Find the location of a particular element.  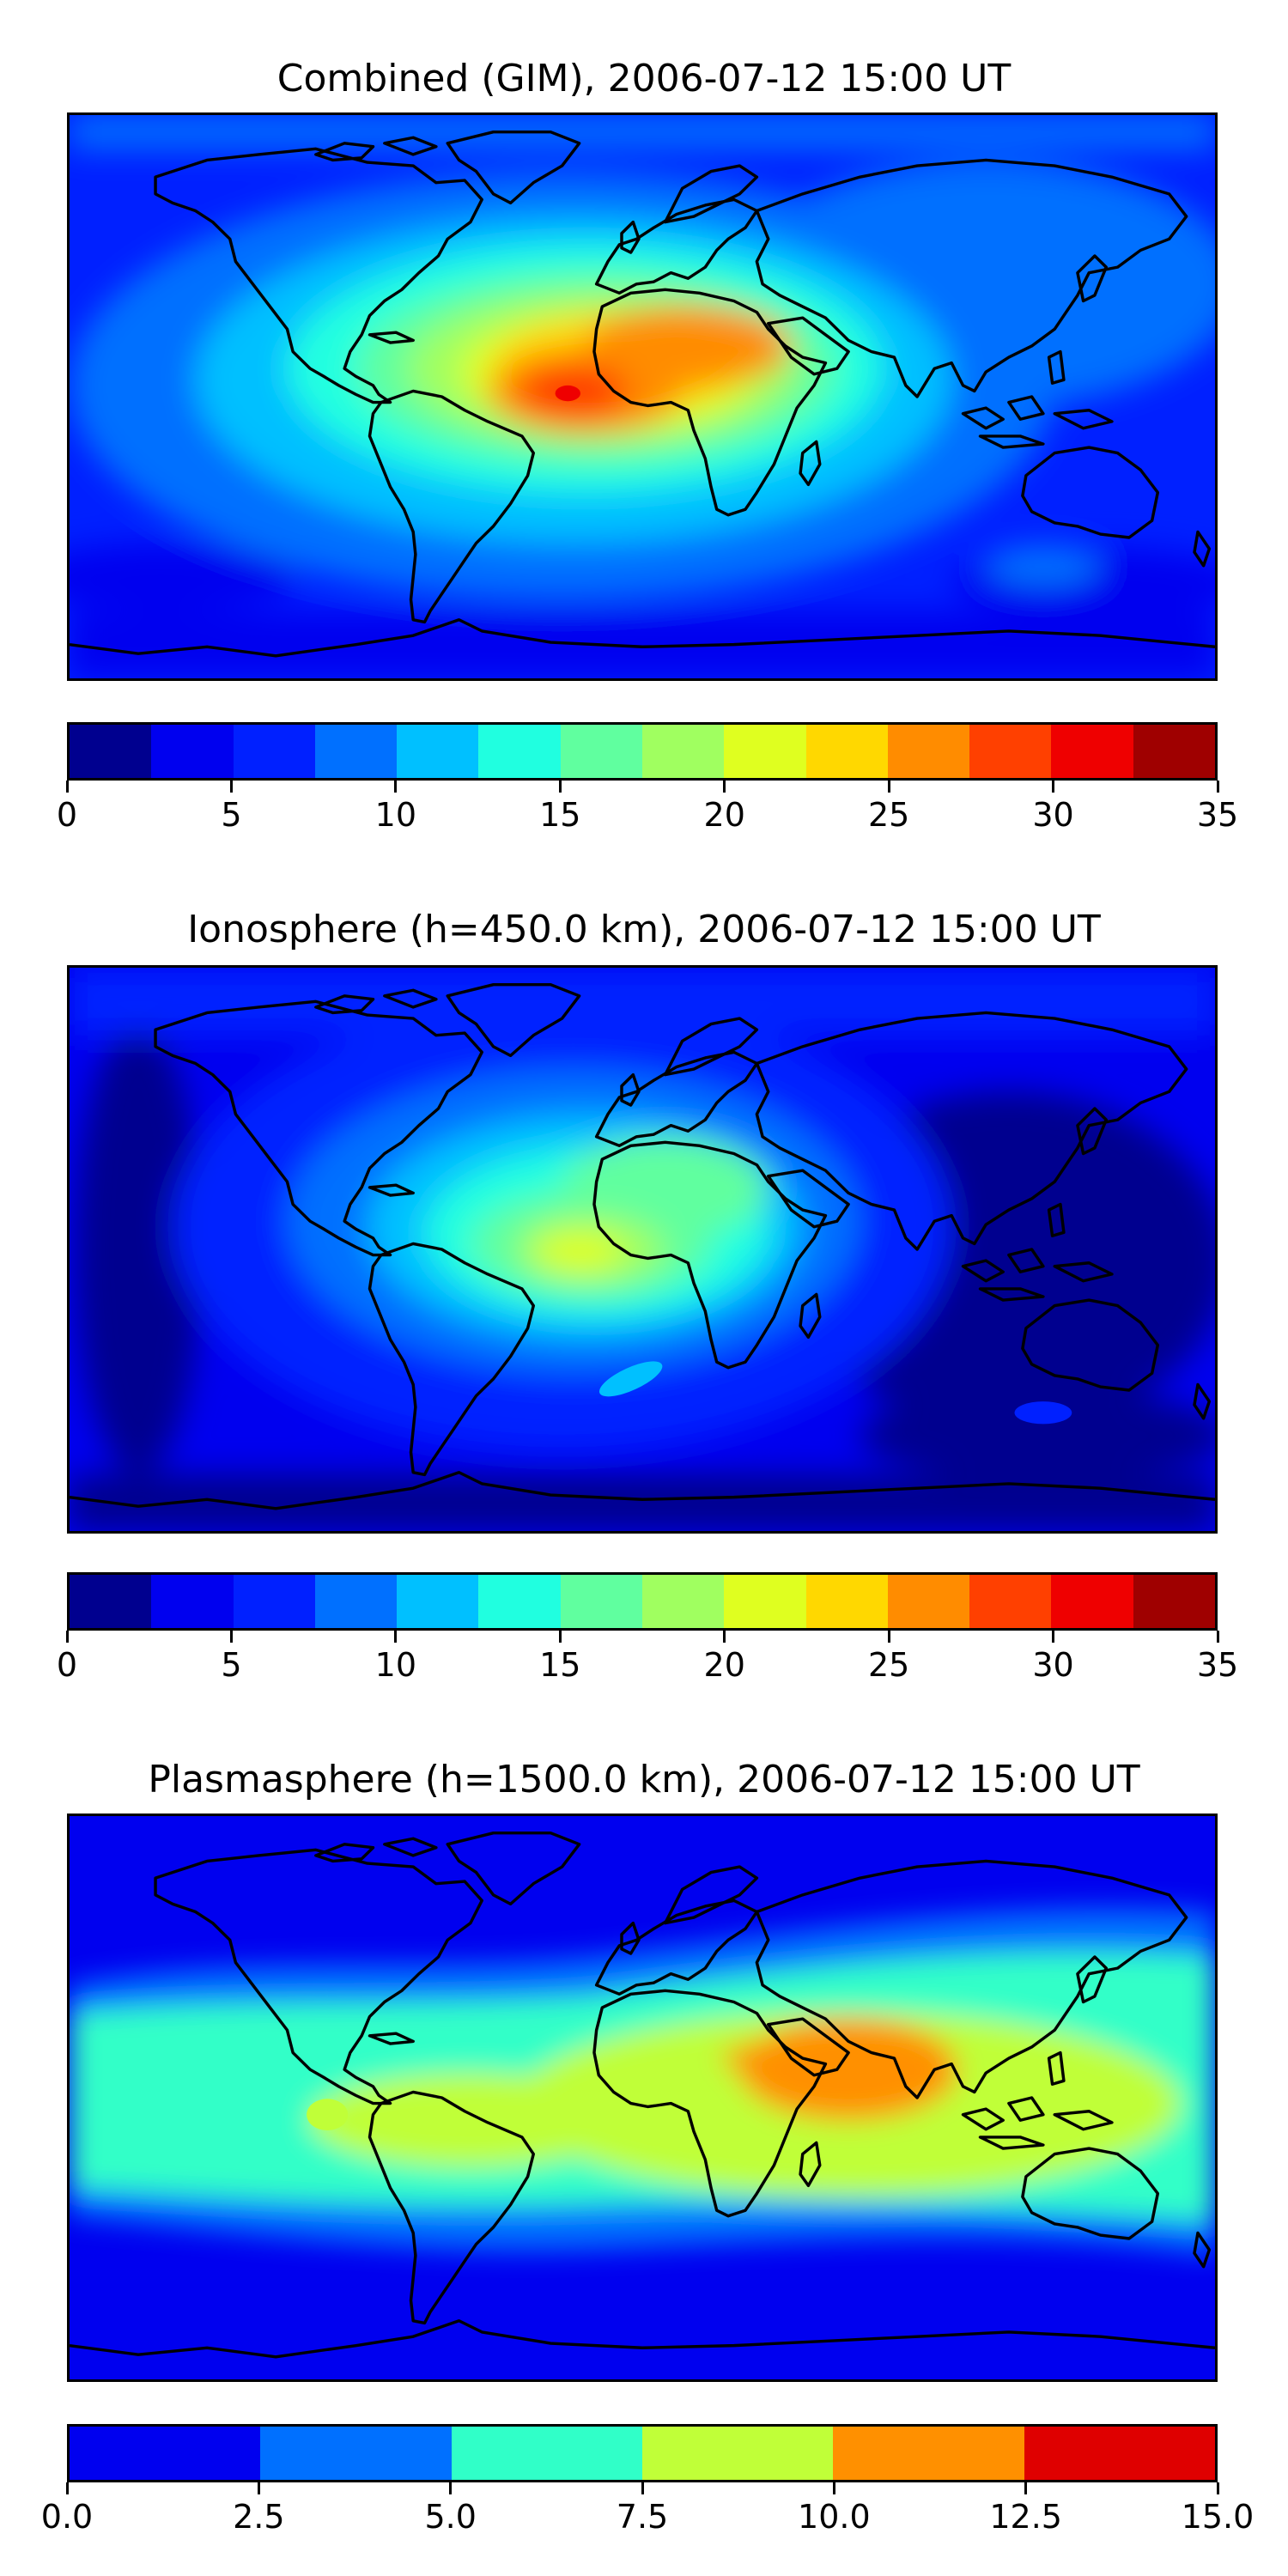

colorbar-tick-label: 15.0 is located at coordinates (1218, 2517).